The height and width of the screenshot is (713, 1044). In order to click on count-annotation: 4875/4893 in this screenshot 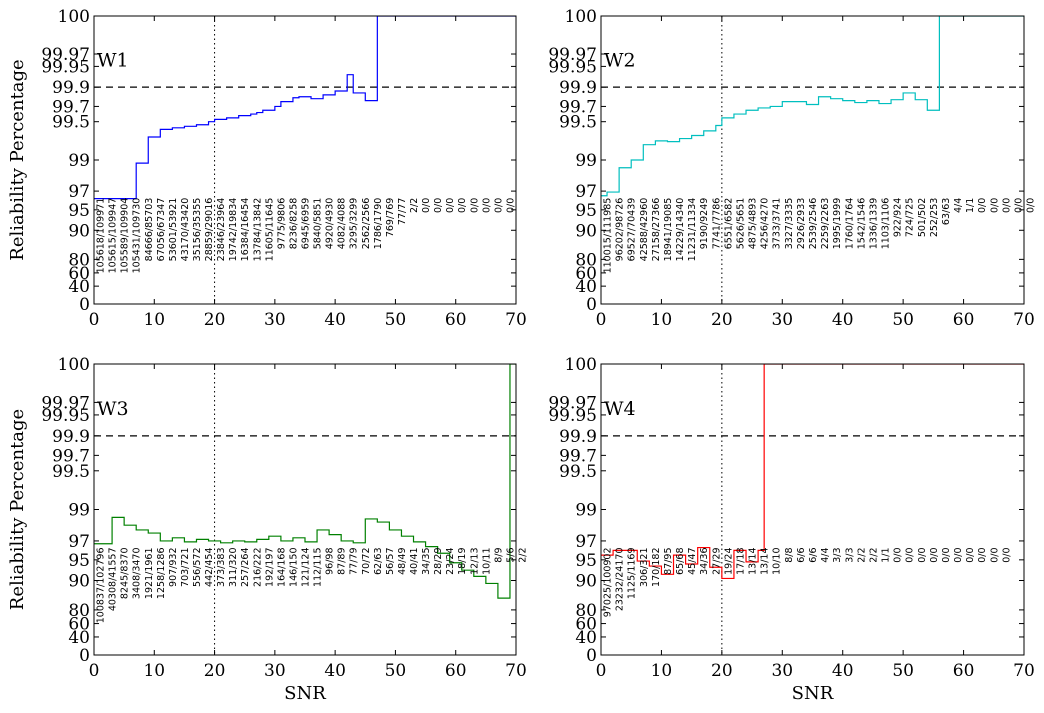, I will do `click(753, 224)`.